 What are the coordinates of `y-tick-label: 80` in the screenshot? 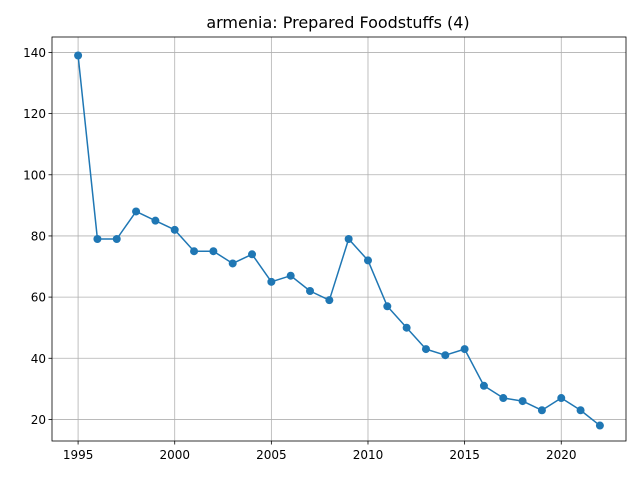 It's located at (38, 236).